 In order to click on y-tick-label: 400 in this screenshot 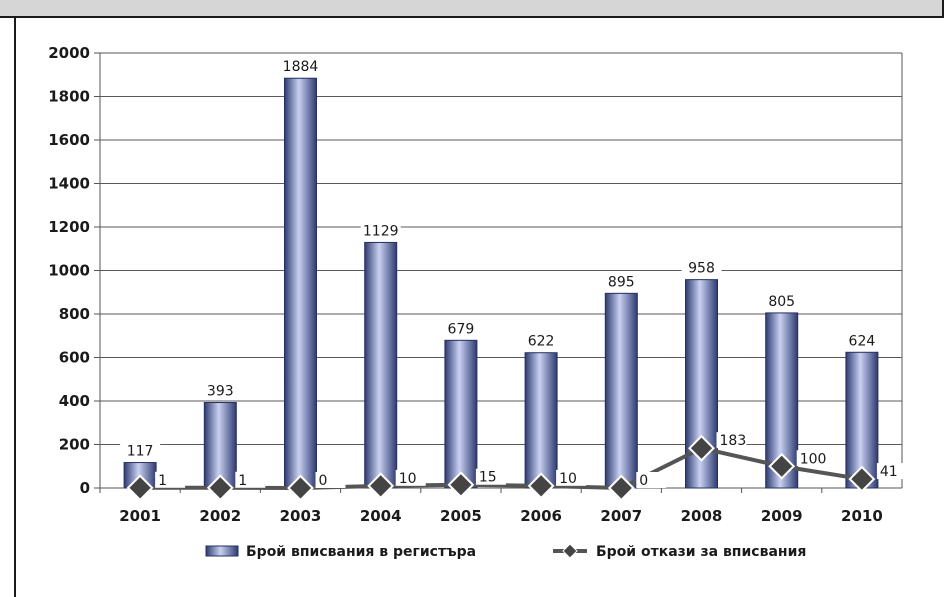, I will do `click(74, 401)`.